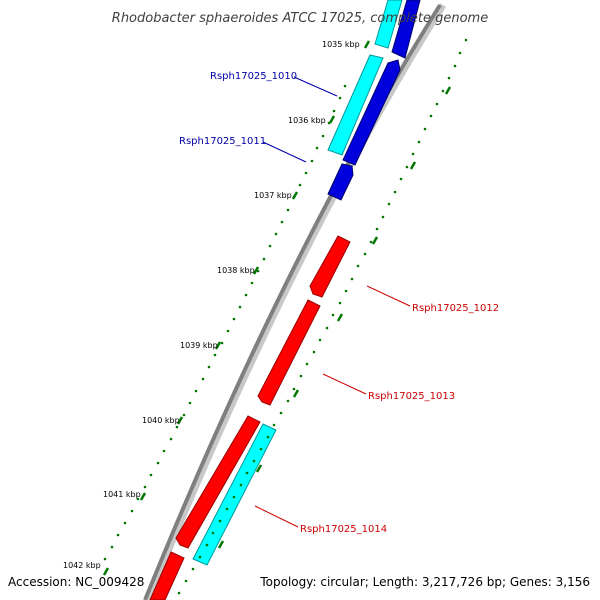 This screenshot has width=600, height=600. Describe the element at coordinates (161, 420) in the screenshot. I see `tick-label: 1040 kbp` at that location.